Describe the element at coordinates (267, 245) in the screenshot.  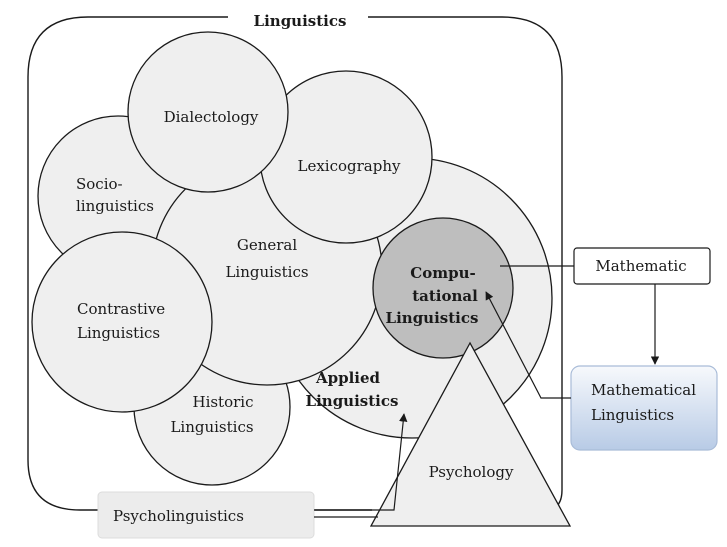
I see `general-linguistics-label-line1: General` at that location.